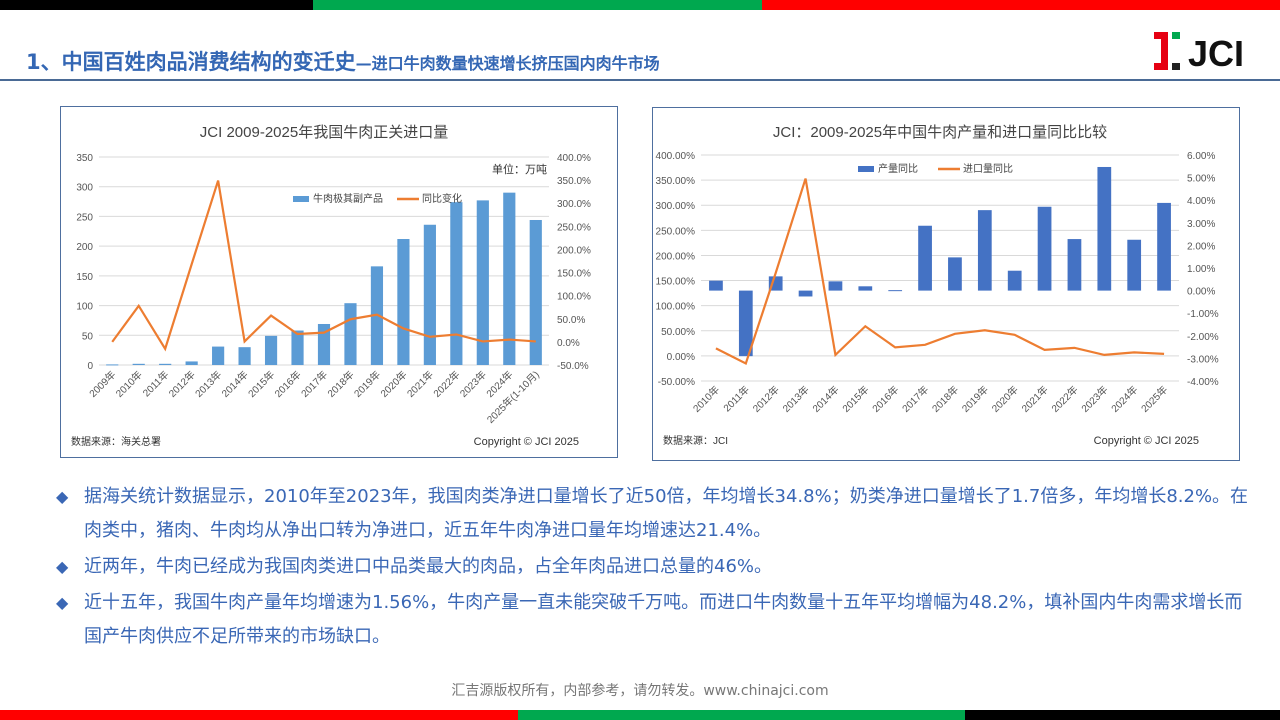 This screenshot has height=720, width=1280. What do you see at coordinates (244, 356) in the screenshot?
I see `bar-2014年` at bounding box center [244, 356].